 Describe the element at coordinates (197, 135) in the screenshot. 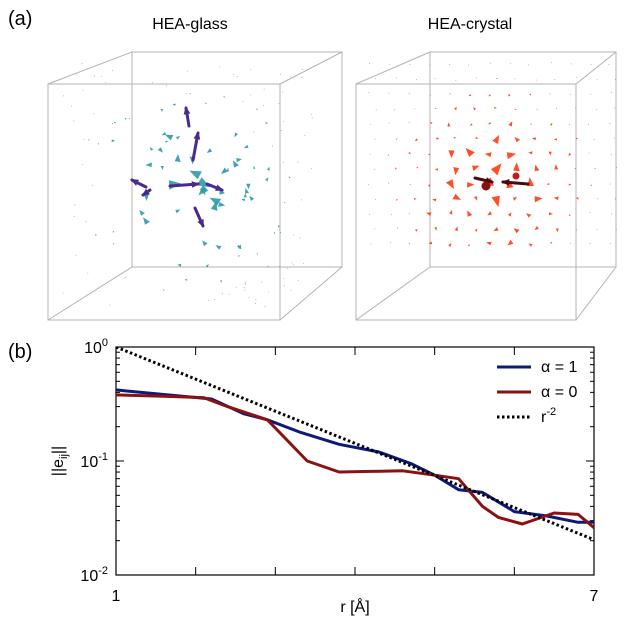

I see `arrow-head` at that location.